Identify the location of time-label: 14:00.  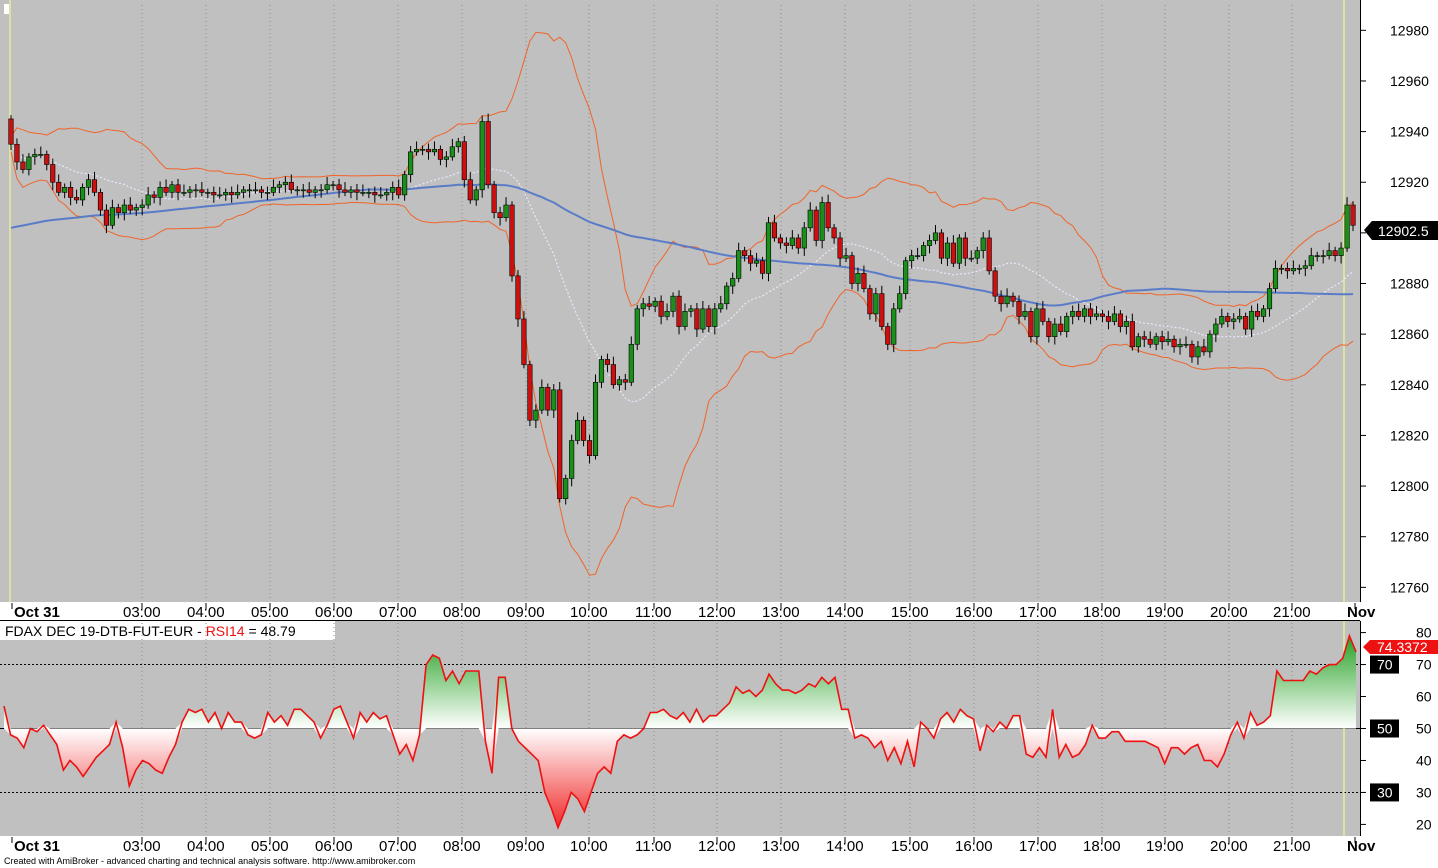
(845, 612).